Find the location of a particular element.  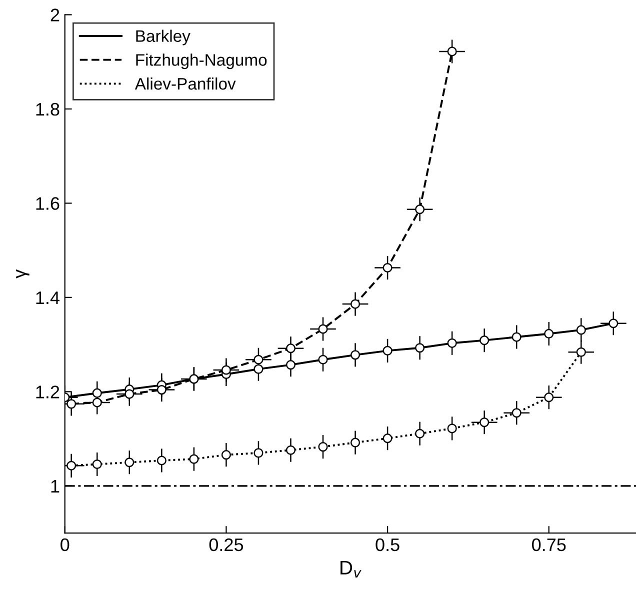

y-tick-label: 2 is located at coordinates (55, 15).